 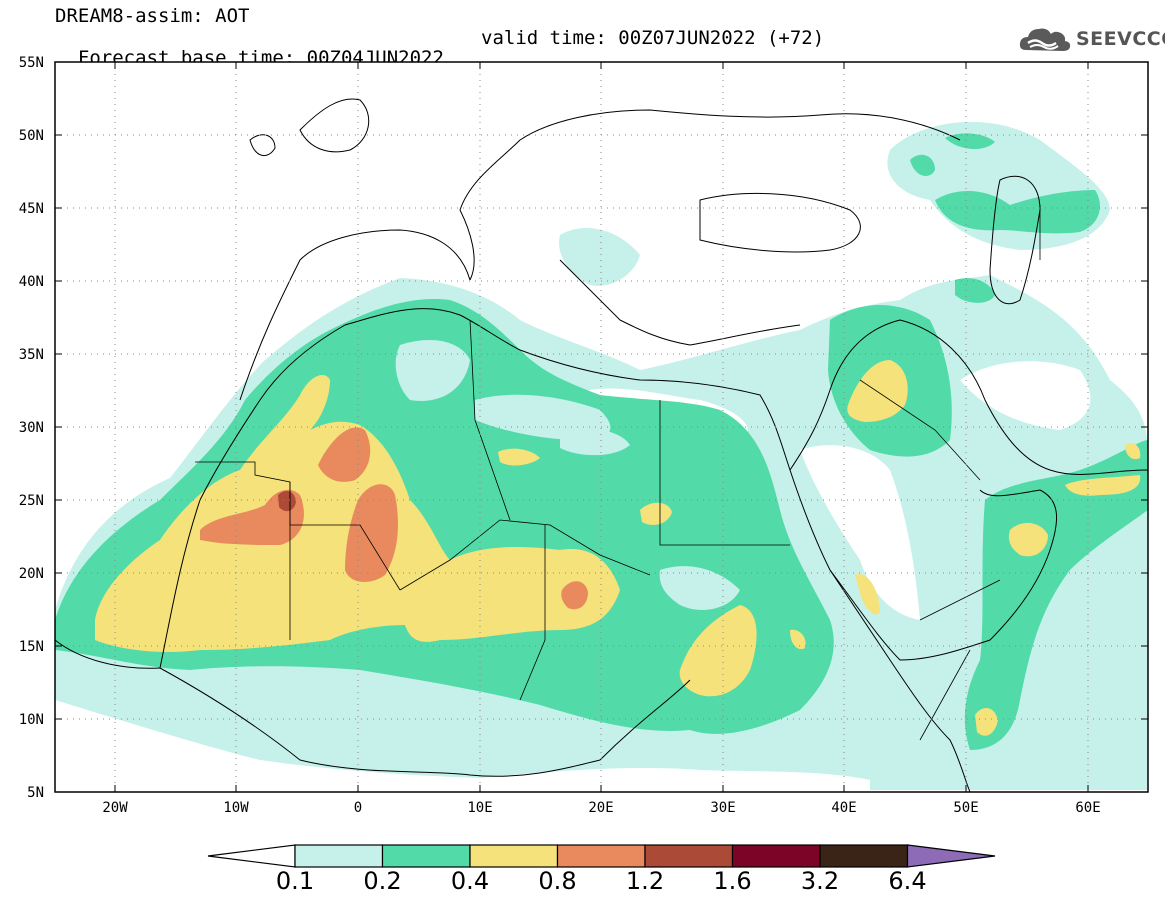 I want to click on longitude-labels: 20W 10W 0 10E 20E 30E 40E 50E 60E, so click(x=601, y=808).